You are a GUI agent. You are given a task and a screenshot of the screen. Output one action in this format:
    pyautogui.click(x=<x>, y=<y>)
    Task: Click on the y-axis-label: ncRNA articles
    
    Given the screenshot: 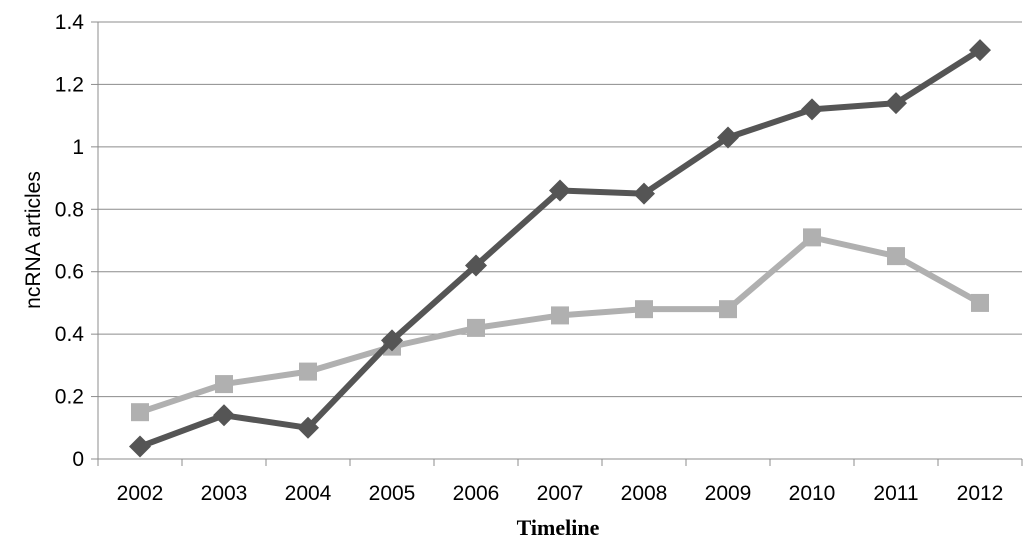 What is the action you would take?
    pyautogui.click(x=33, y=240)
    